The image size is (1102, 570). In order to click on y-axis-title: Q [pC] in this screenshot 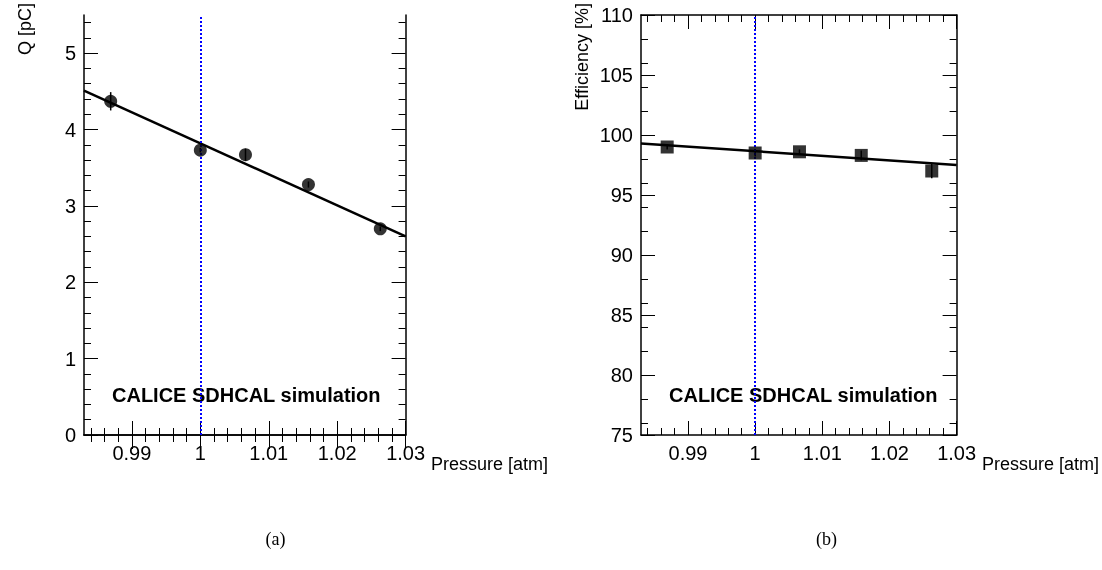, I will do `click(25, 29)`.